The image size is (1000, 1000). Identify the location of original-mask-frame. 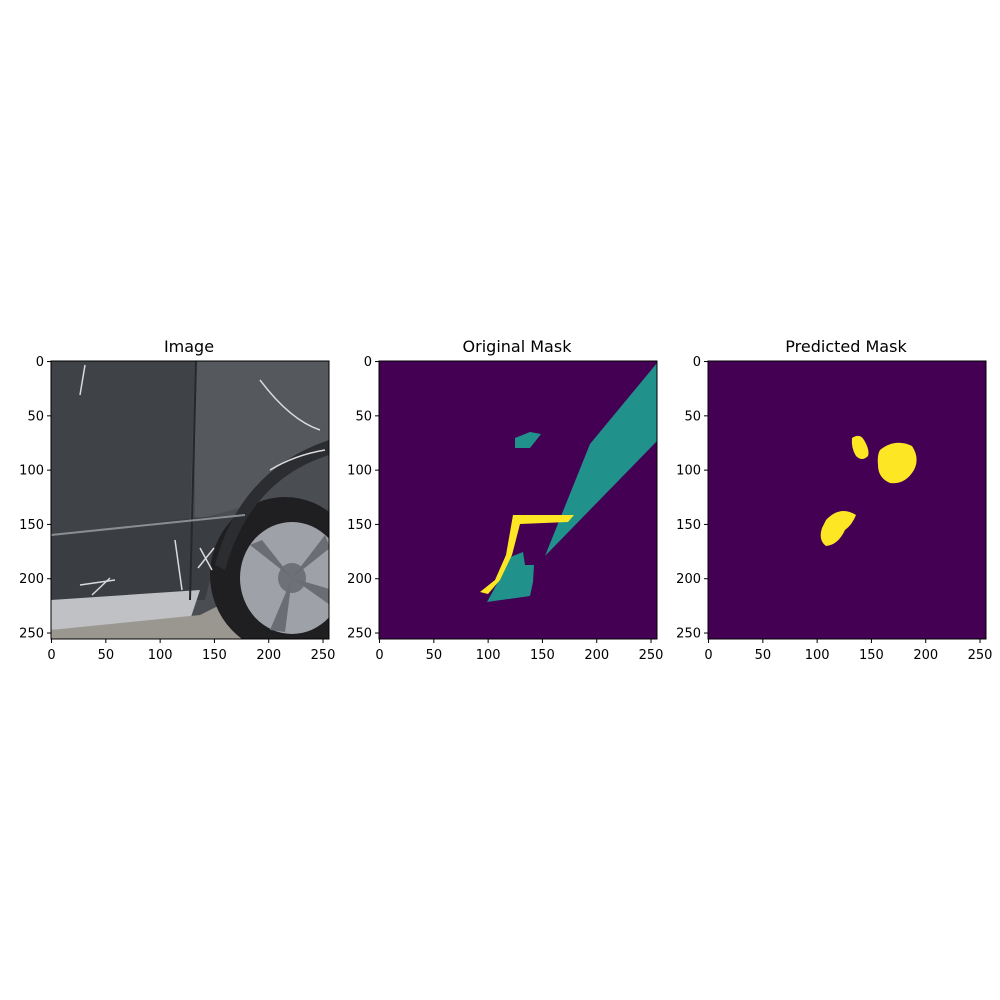
(518, 500).